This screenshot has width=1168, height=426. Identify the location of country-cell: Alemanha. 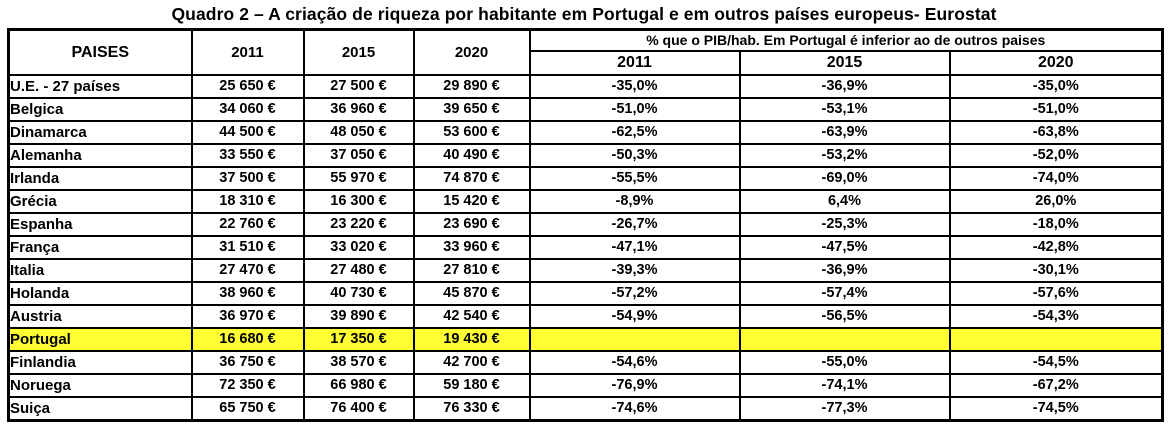
(100, 155).